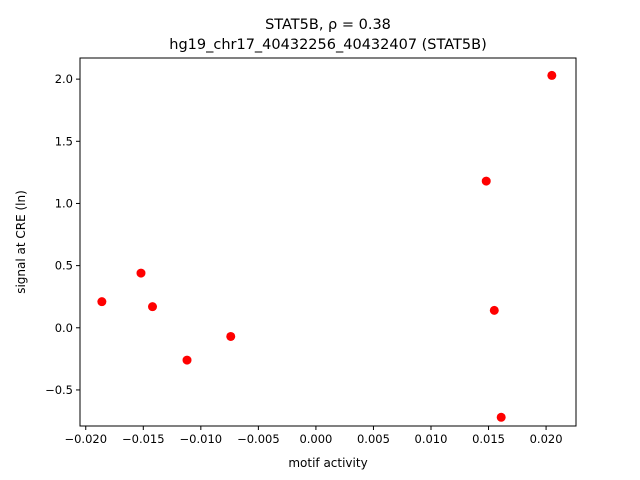 The image size is (640, 480). Describe the element at coordinates (64, 203) in the screenshot. I see `y-tick-label: 1.0` at that location.